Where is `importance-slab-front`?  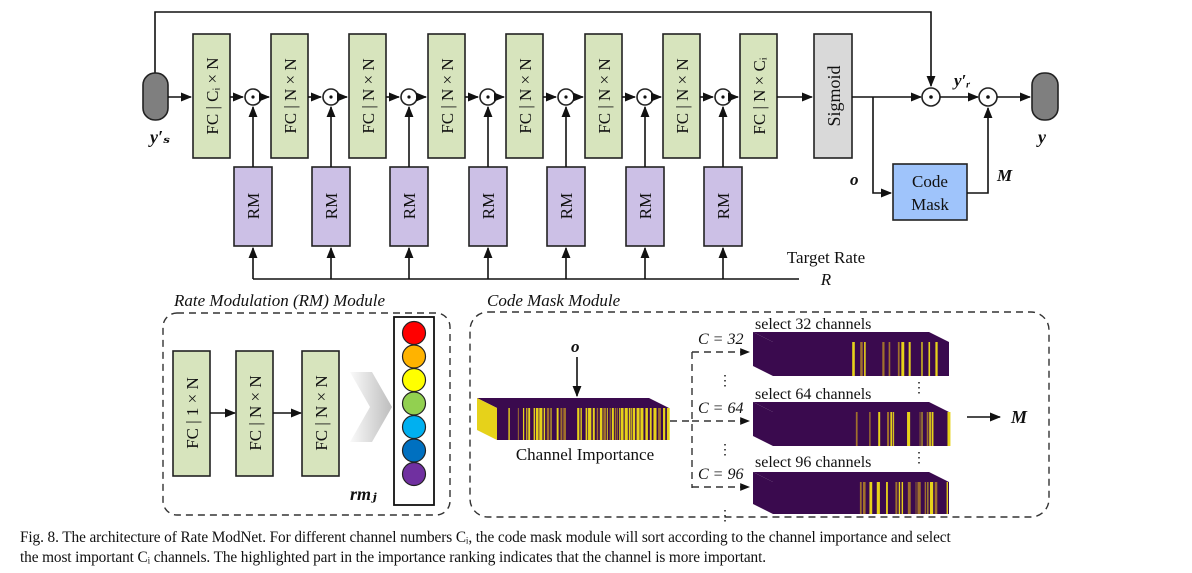
importance-slab-front is located at coordinates (583, 424).